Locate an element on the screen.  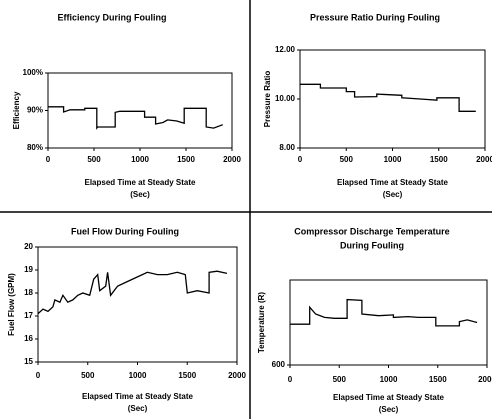
y-axis-label: Fuel Flow (GPM) is located at coordinates (11, 304).